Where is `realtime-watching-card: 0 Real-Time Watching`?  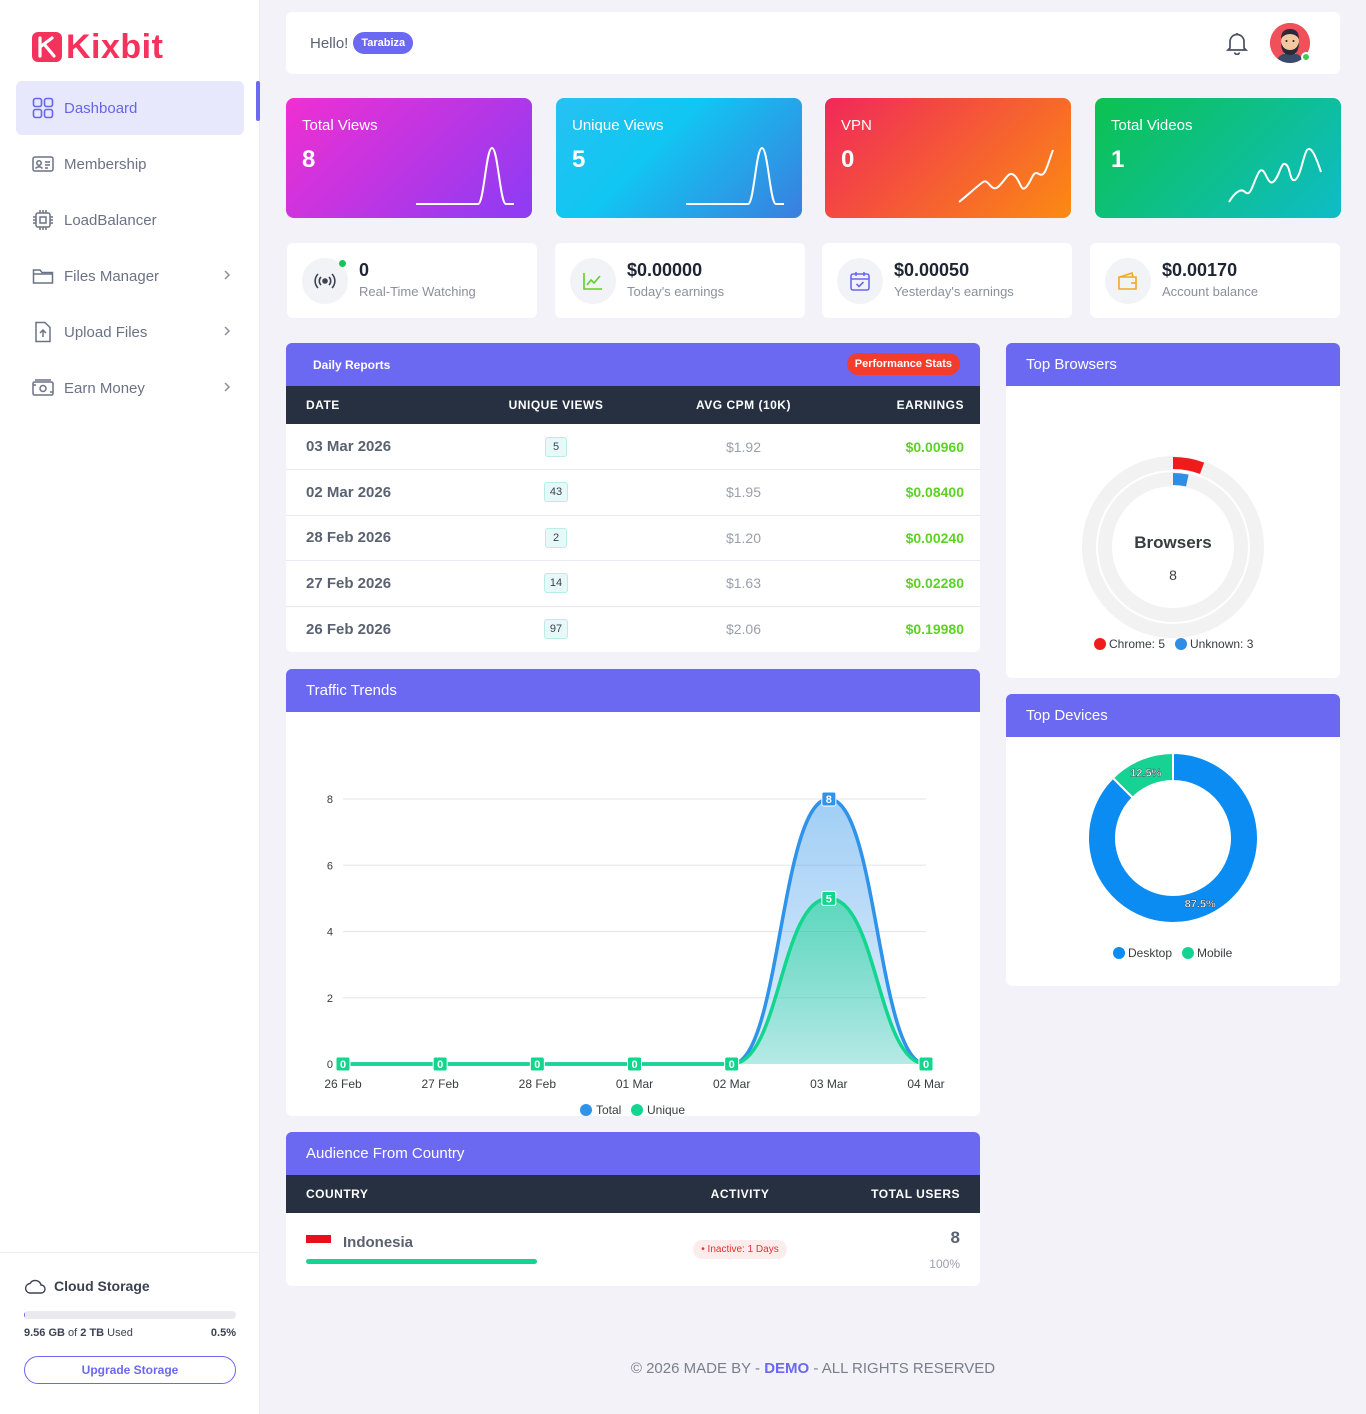
realtime-watching-card: 0 Real-Time Watching is located at coordinates (412, 280).